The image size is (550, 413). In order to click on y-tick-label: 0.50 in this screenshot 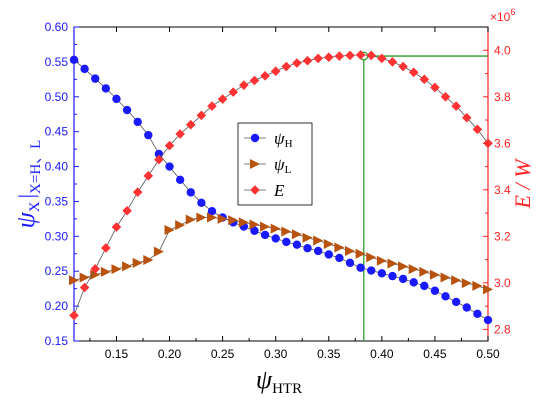, I will do `click(57, 97)`.